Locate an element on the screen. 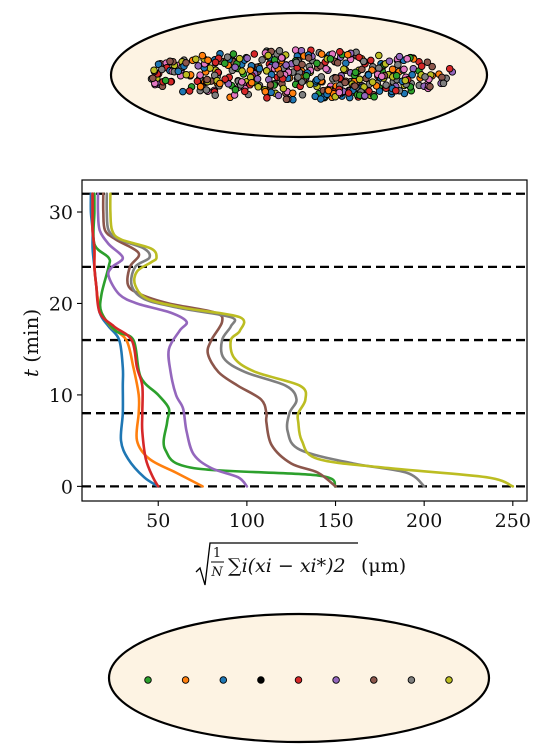 Image resolution: width=533 pixels, height=745 pixels. y-axis-label: t (min) is located at coordinates (31, 343).